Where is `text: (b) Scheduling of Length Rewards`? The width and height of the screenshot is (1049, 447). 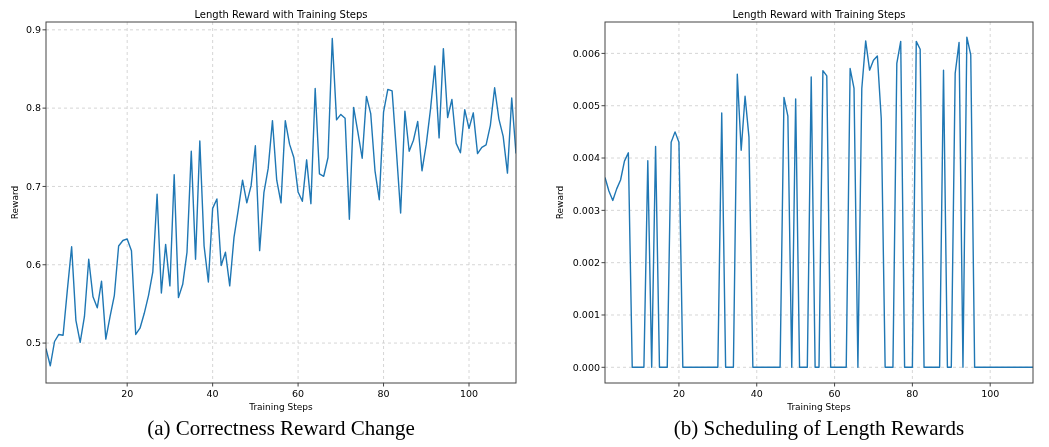 text: (b) Scheduling of Length Rewards is located at coordinates (819, 428).